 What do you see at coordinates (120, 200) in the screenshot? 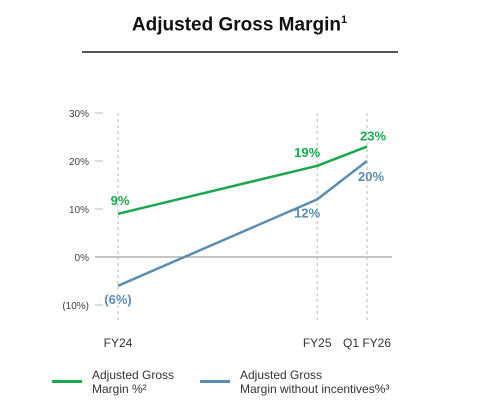
I see `data-label: 9%` at bounding box center [120, 200].